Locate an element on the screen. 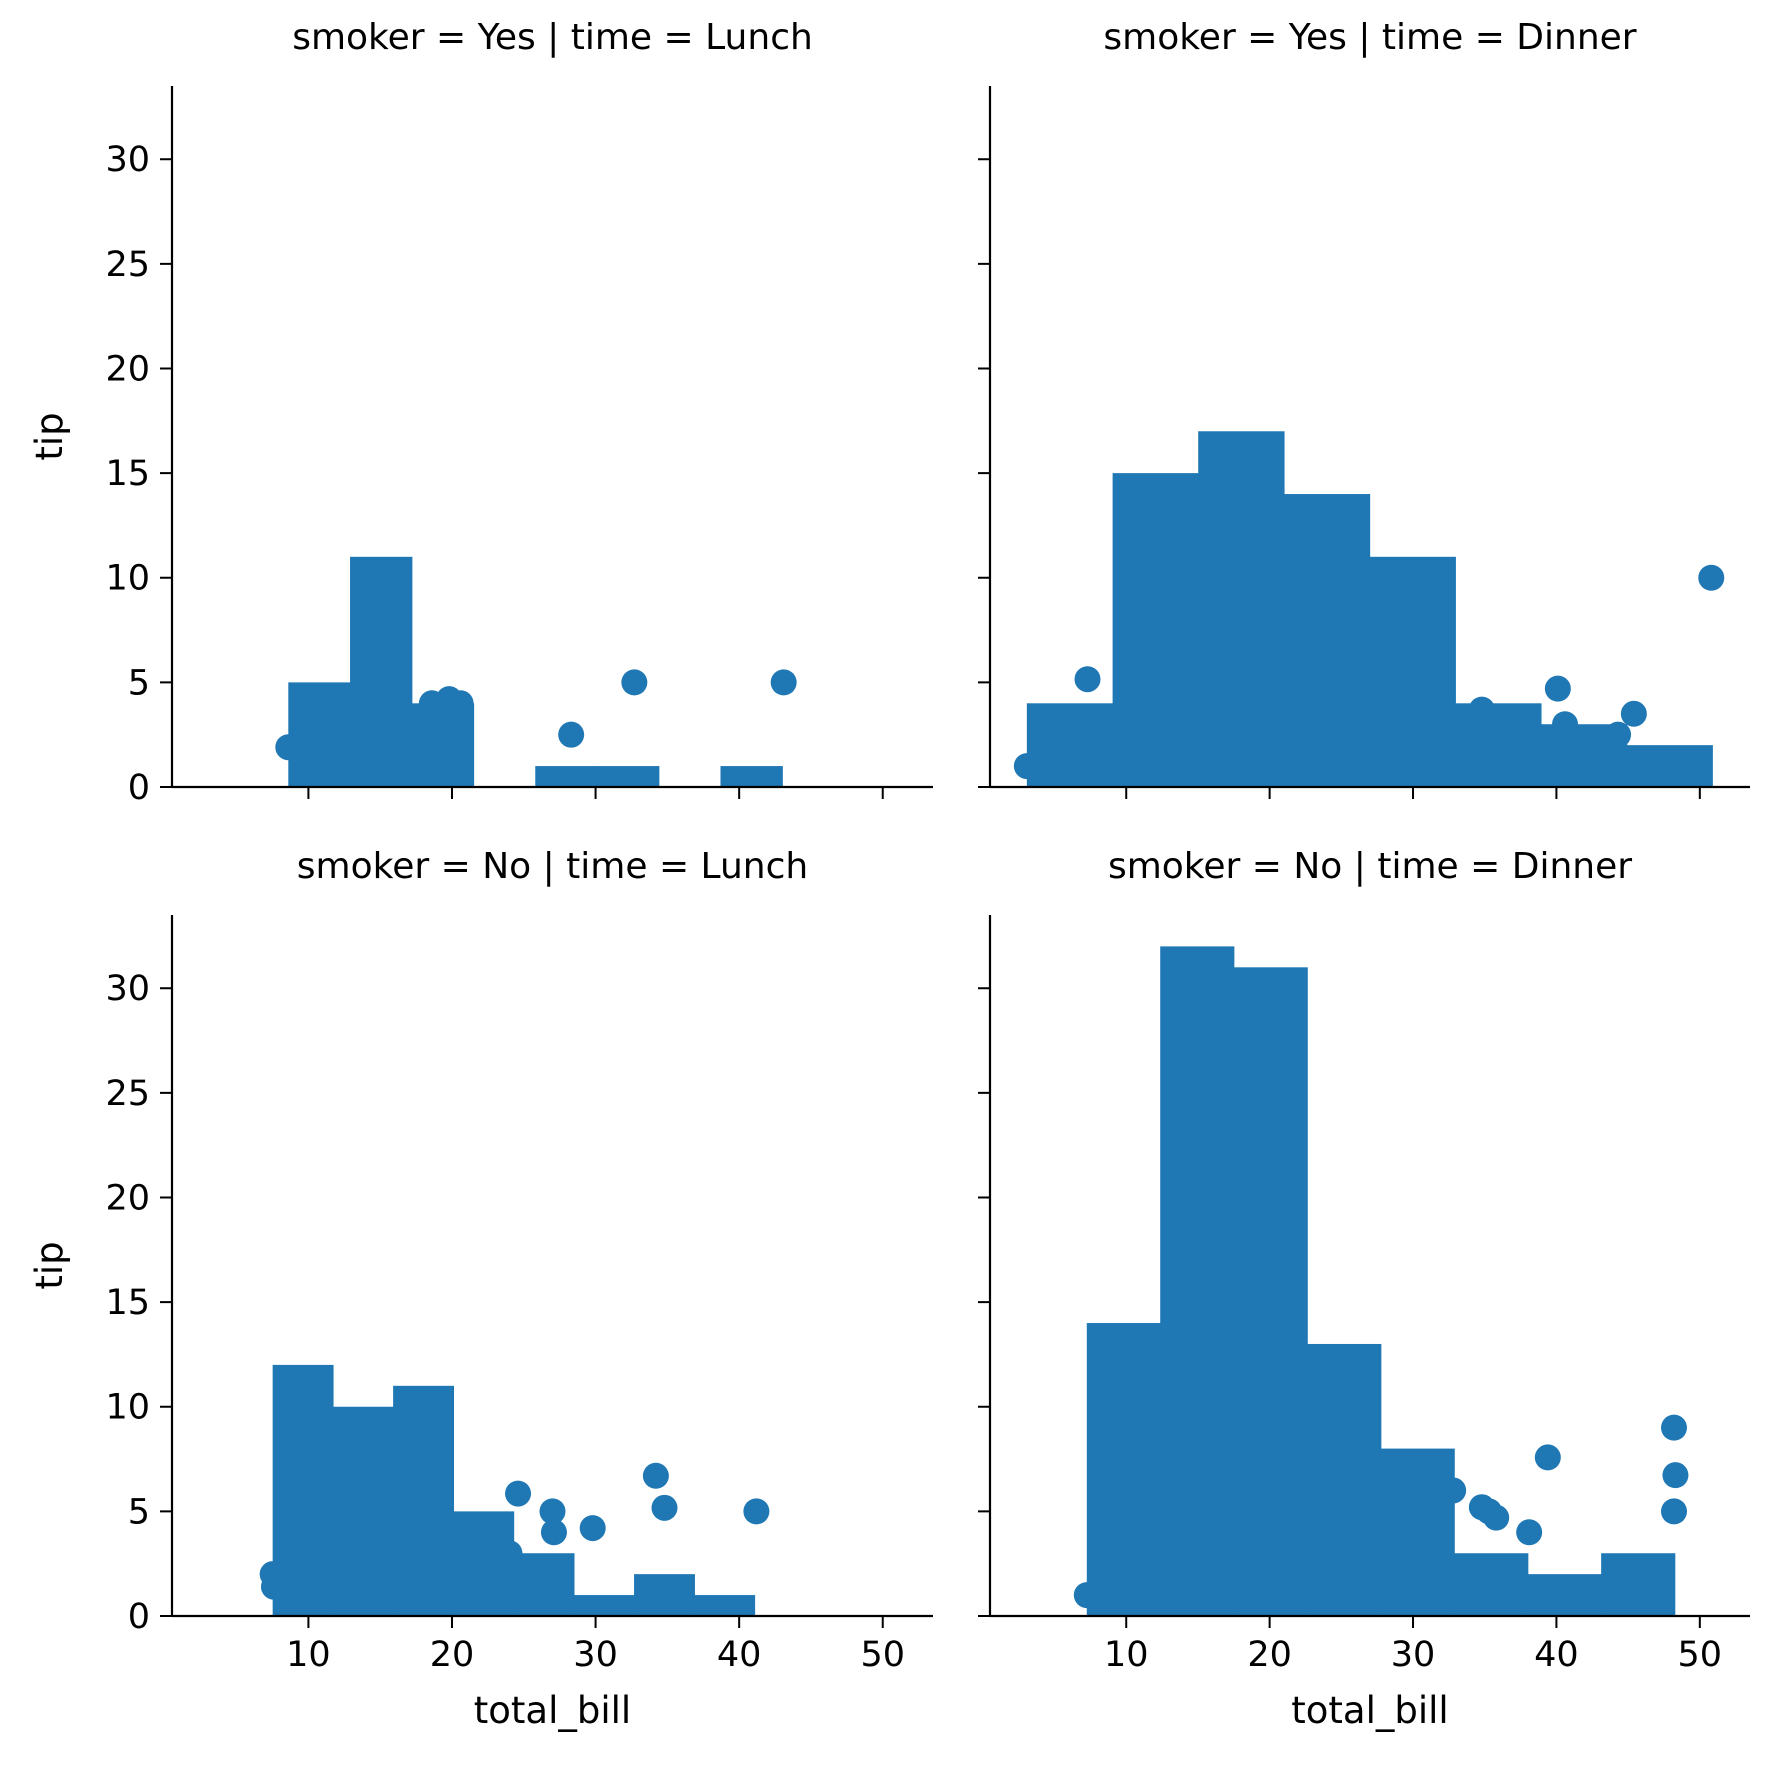  facet-title: smoker = No | time = Lunch is located at coordinates (552, 866).